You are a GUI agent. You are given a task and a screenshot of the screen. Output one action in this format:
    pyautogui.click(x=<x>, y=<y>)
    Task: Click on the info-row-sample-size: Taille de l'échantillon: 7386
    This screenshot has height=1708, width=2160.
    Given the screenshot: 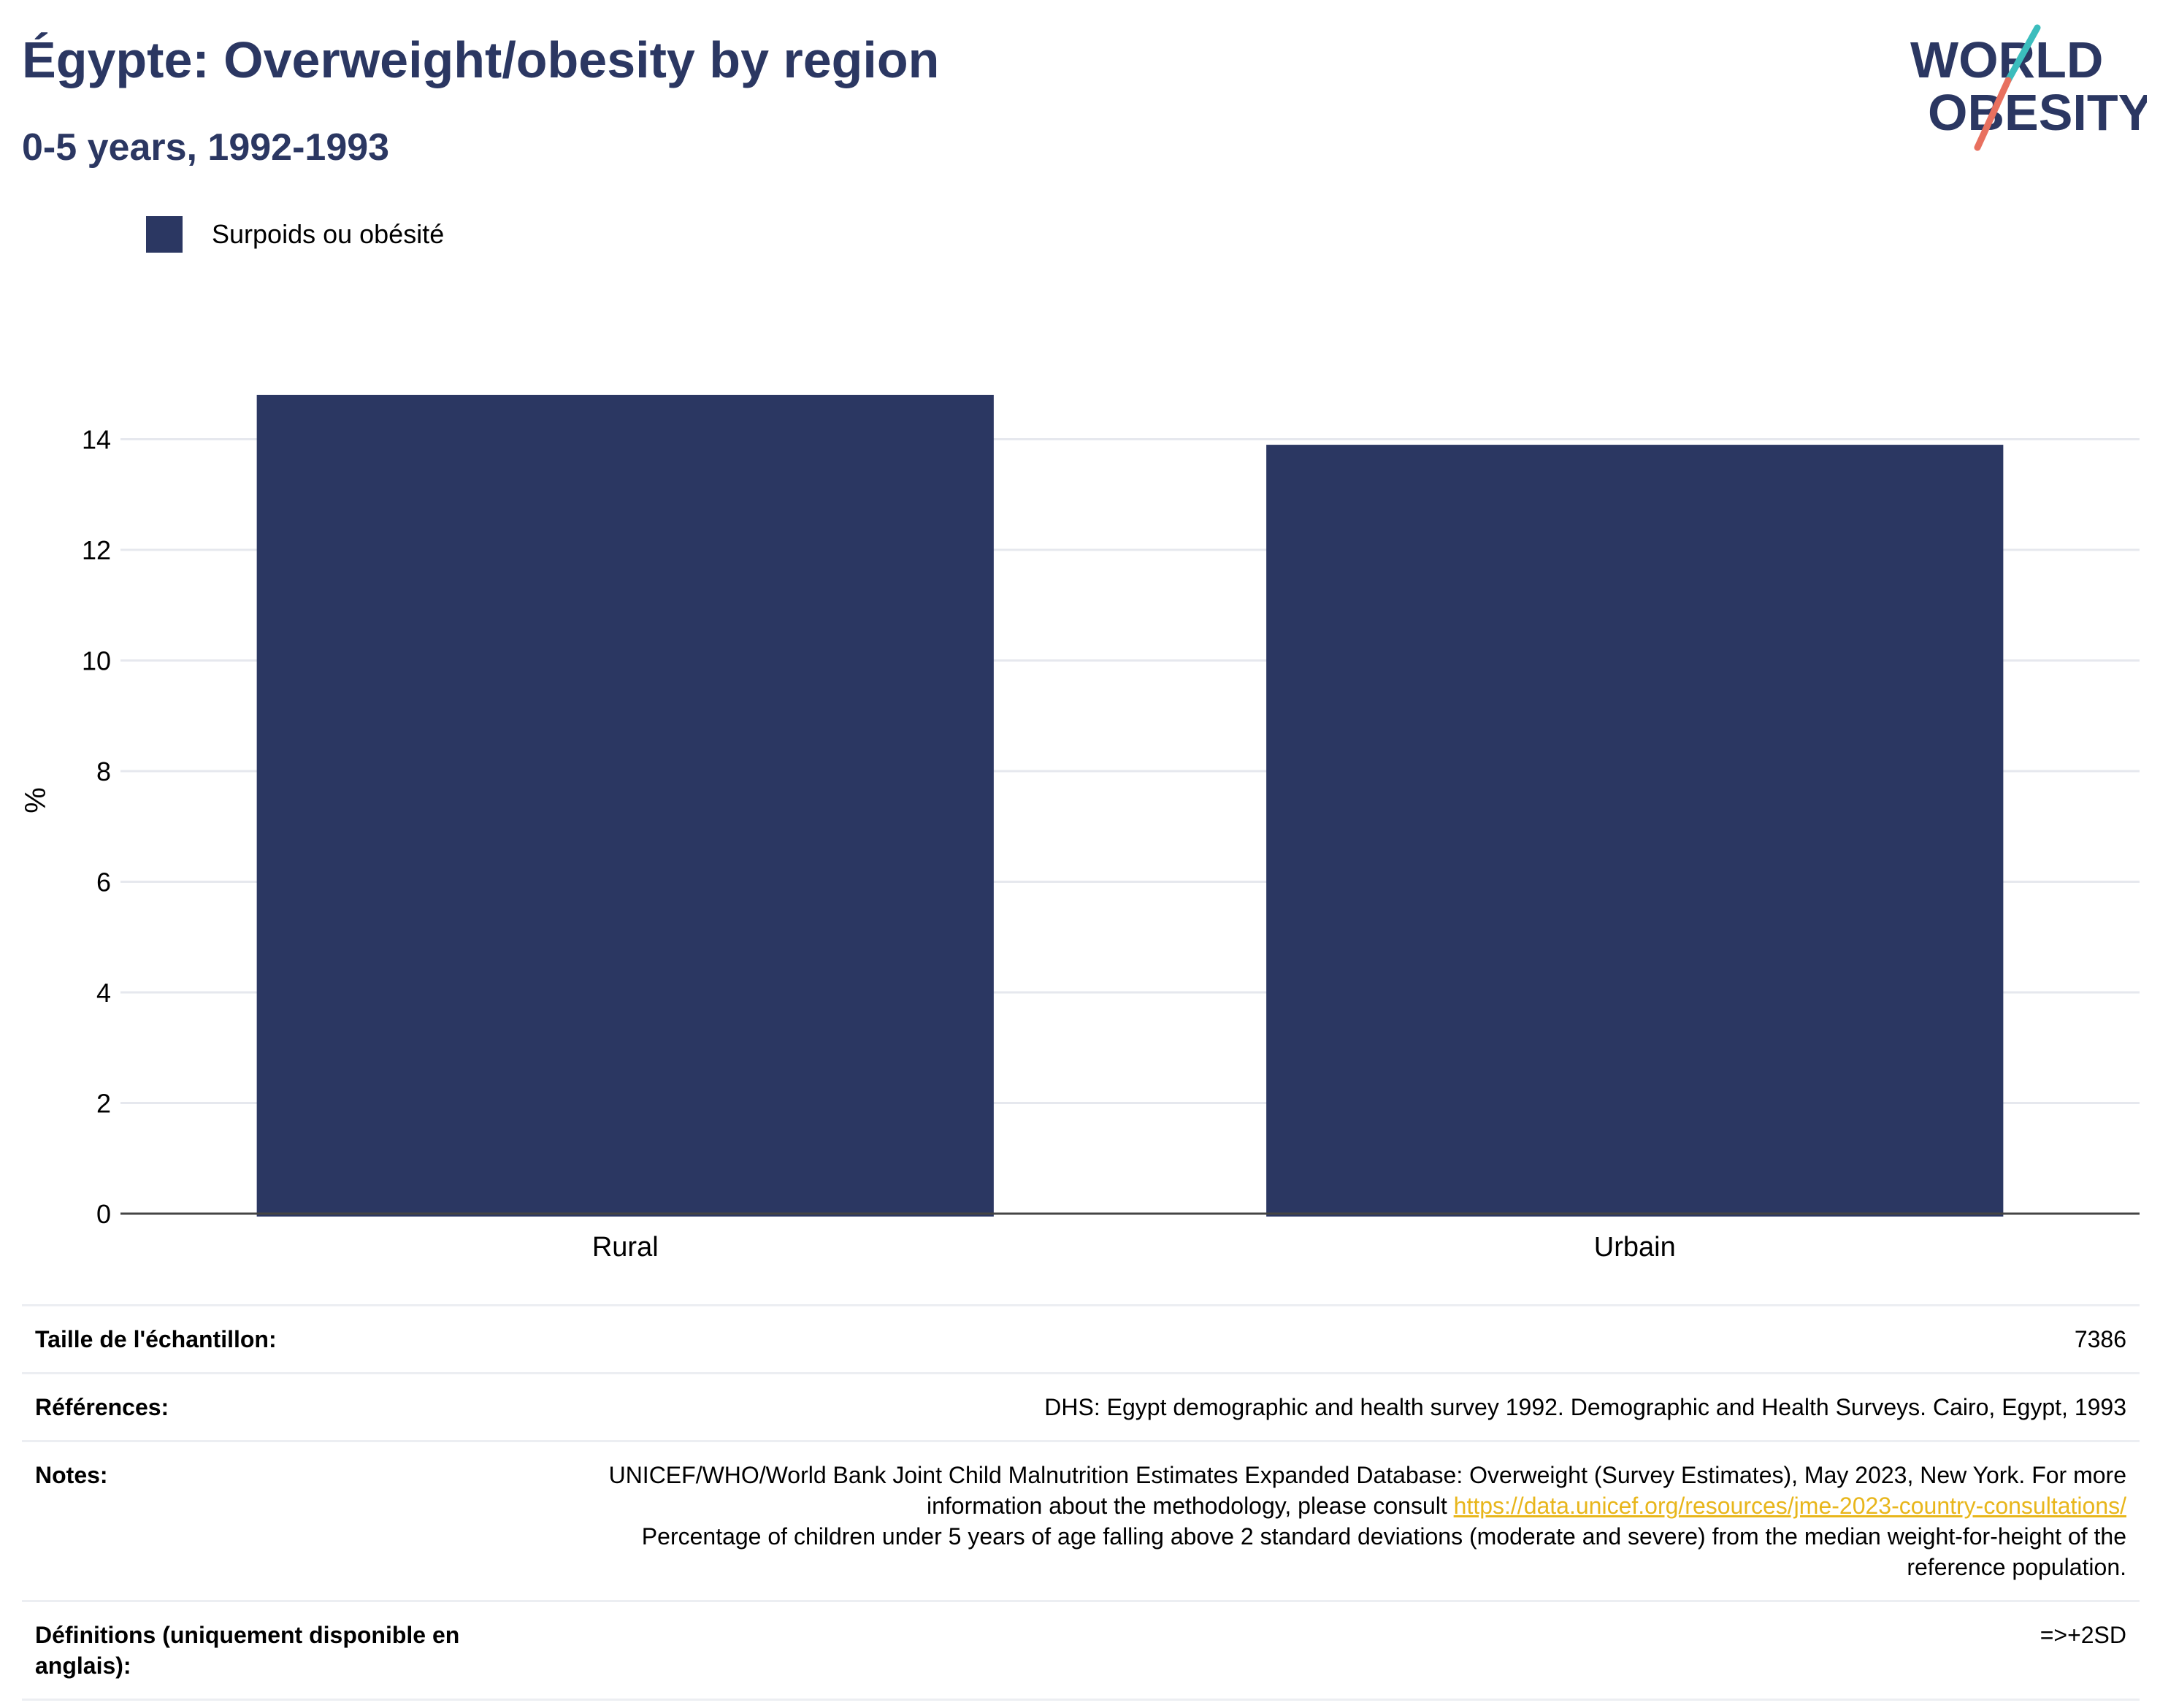 What is the action you would take?
    pyautogui.click(x=1081, y=1338)
    